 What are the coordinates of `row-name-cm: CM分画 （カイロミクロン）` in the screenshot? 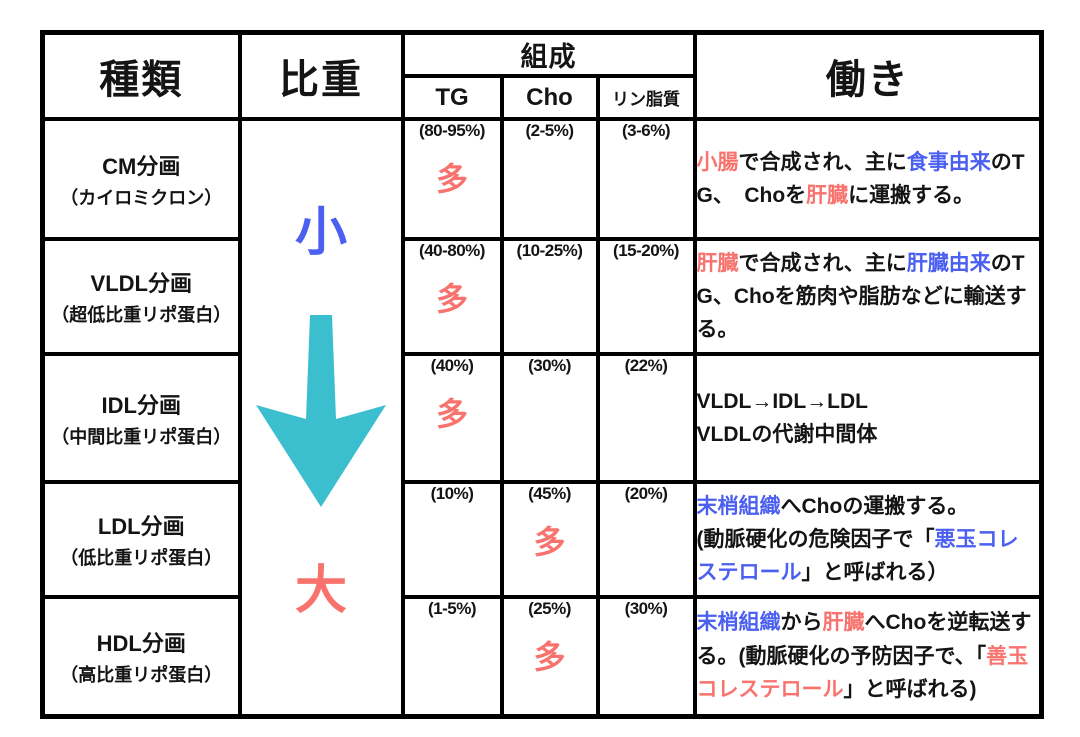 It's located at (141, 179).